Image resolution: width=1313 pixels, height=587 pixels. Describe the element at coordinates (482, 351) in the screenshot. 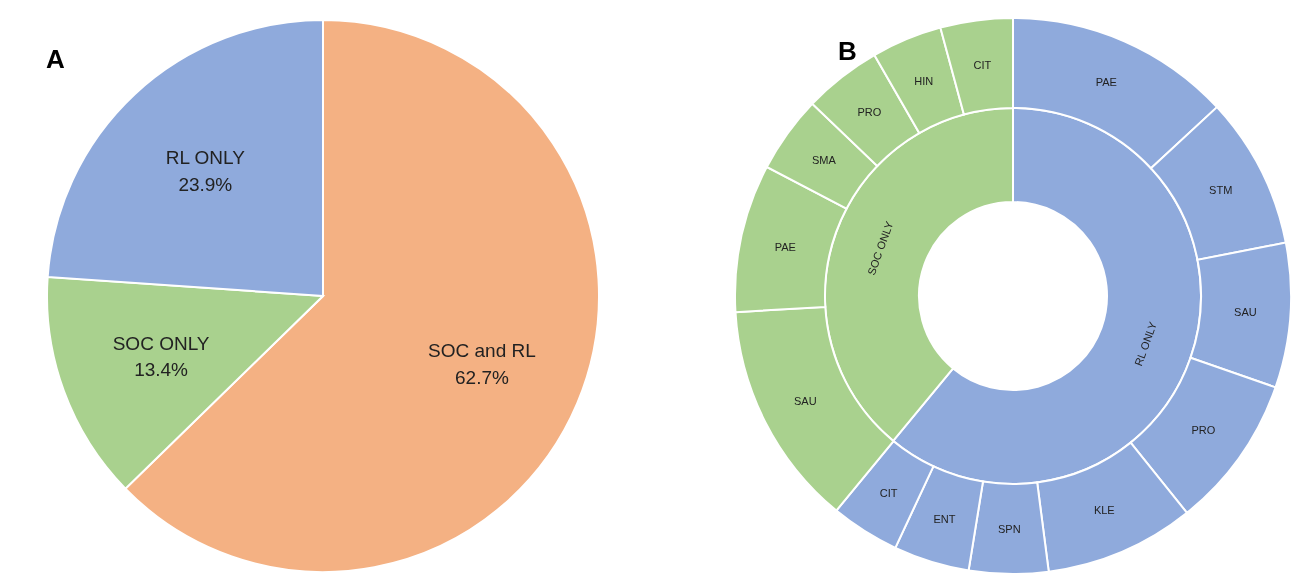

I see `slice-label: SOC and RL` at that location.